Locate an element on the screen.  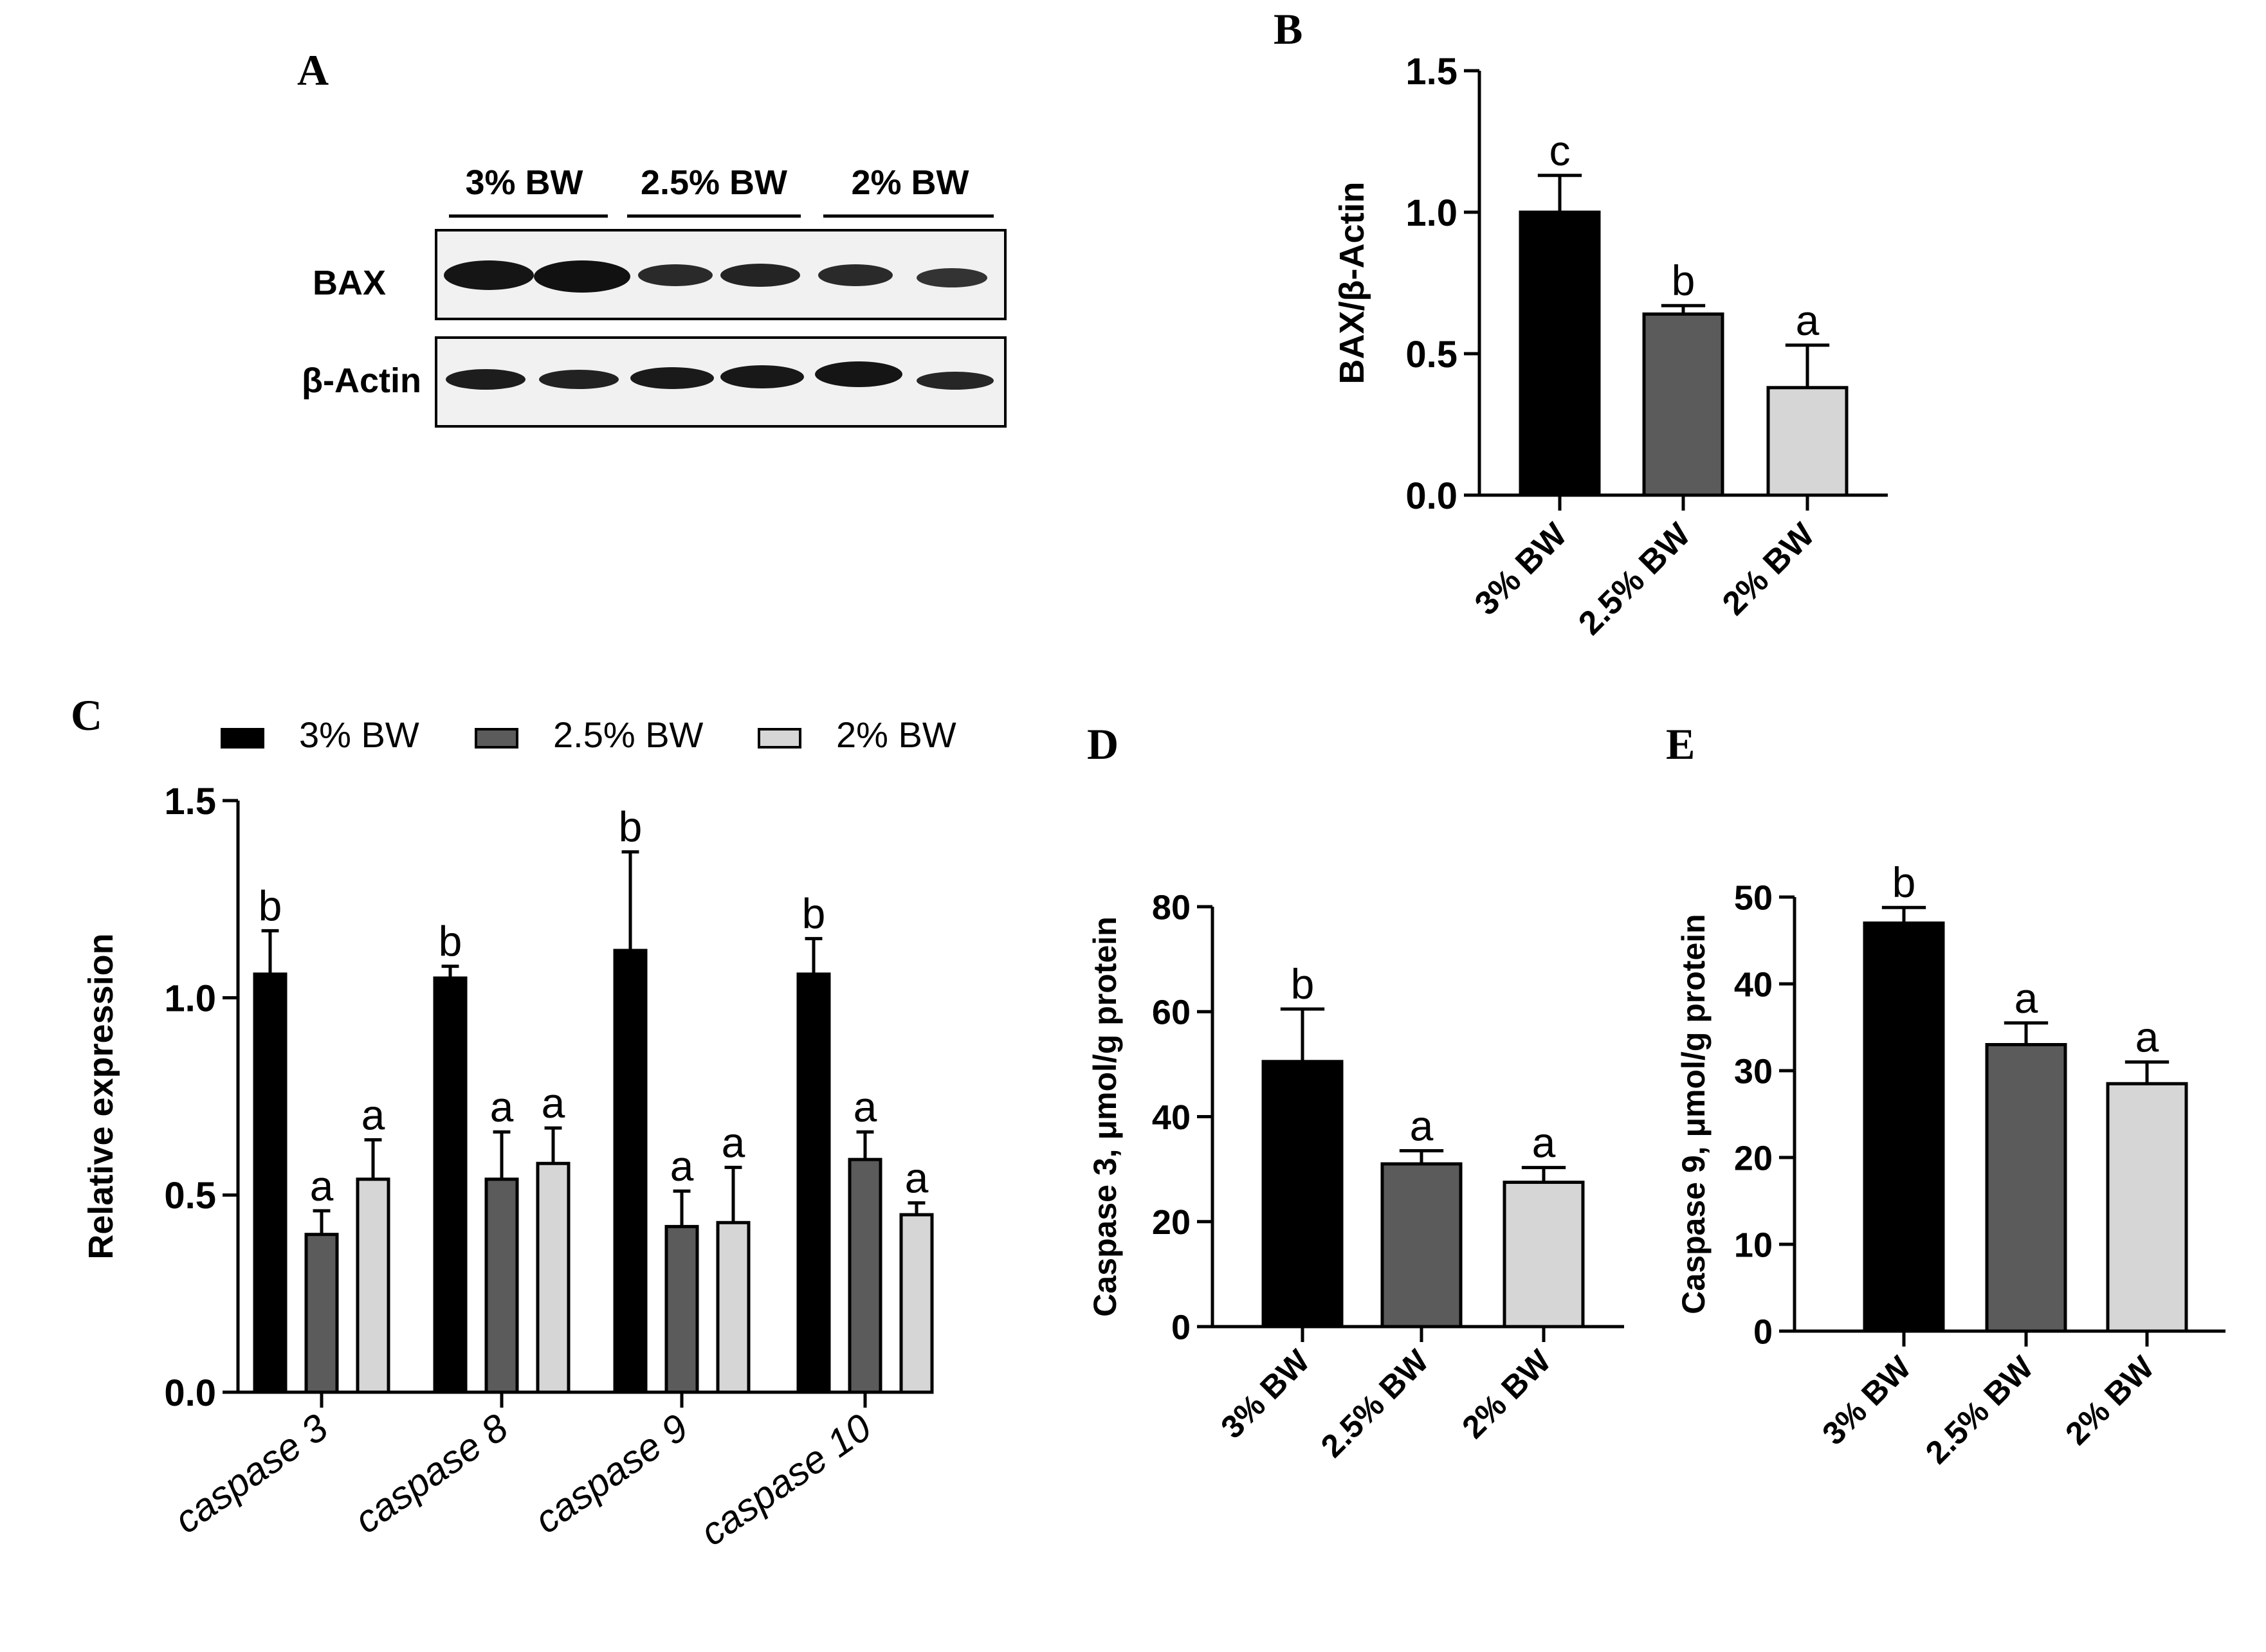
x-tick-label: caspase 3 is located at coordinates (251, 1474).